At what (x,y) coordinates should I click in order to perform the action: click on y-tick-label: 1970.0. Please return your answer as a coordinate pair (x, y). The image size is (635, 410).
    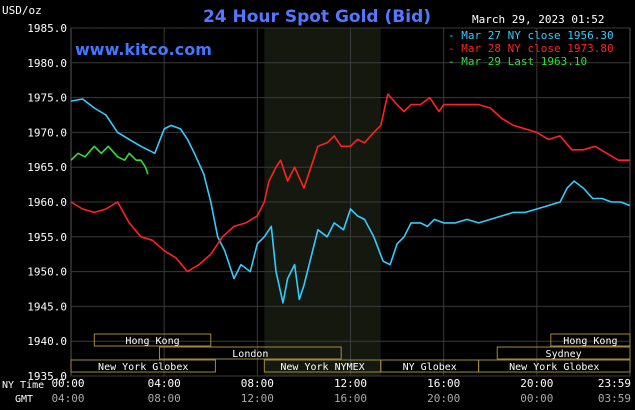
    Looking at the image, I should click on (47, 132).